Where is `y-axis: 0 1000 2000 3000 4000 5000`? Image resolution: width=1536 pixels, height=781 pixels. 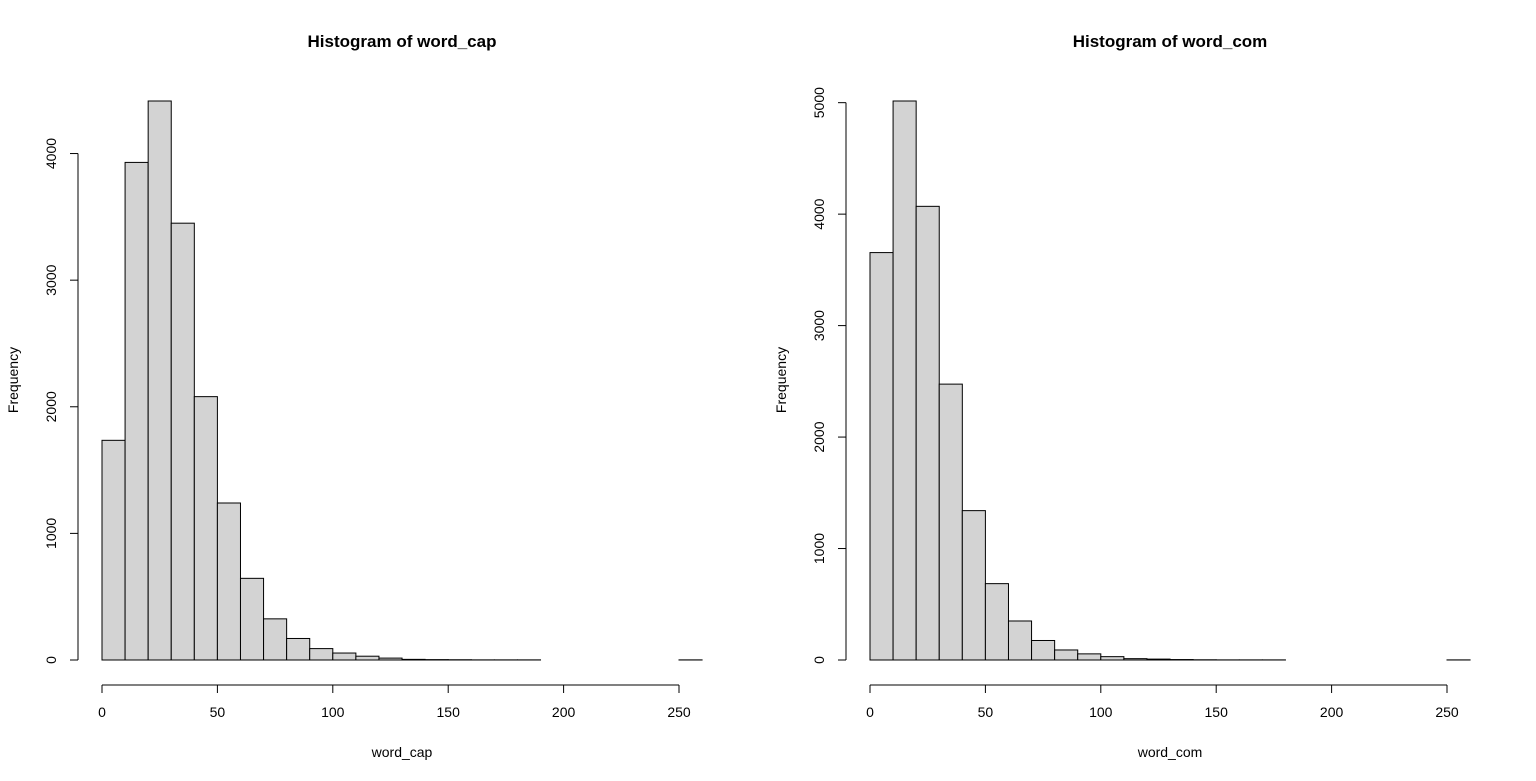 y-axis: 0 1000 2000 3000 4000 5000 is located at coordinates (829, 375).